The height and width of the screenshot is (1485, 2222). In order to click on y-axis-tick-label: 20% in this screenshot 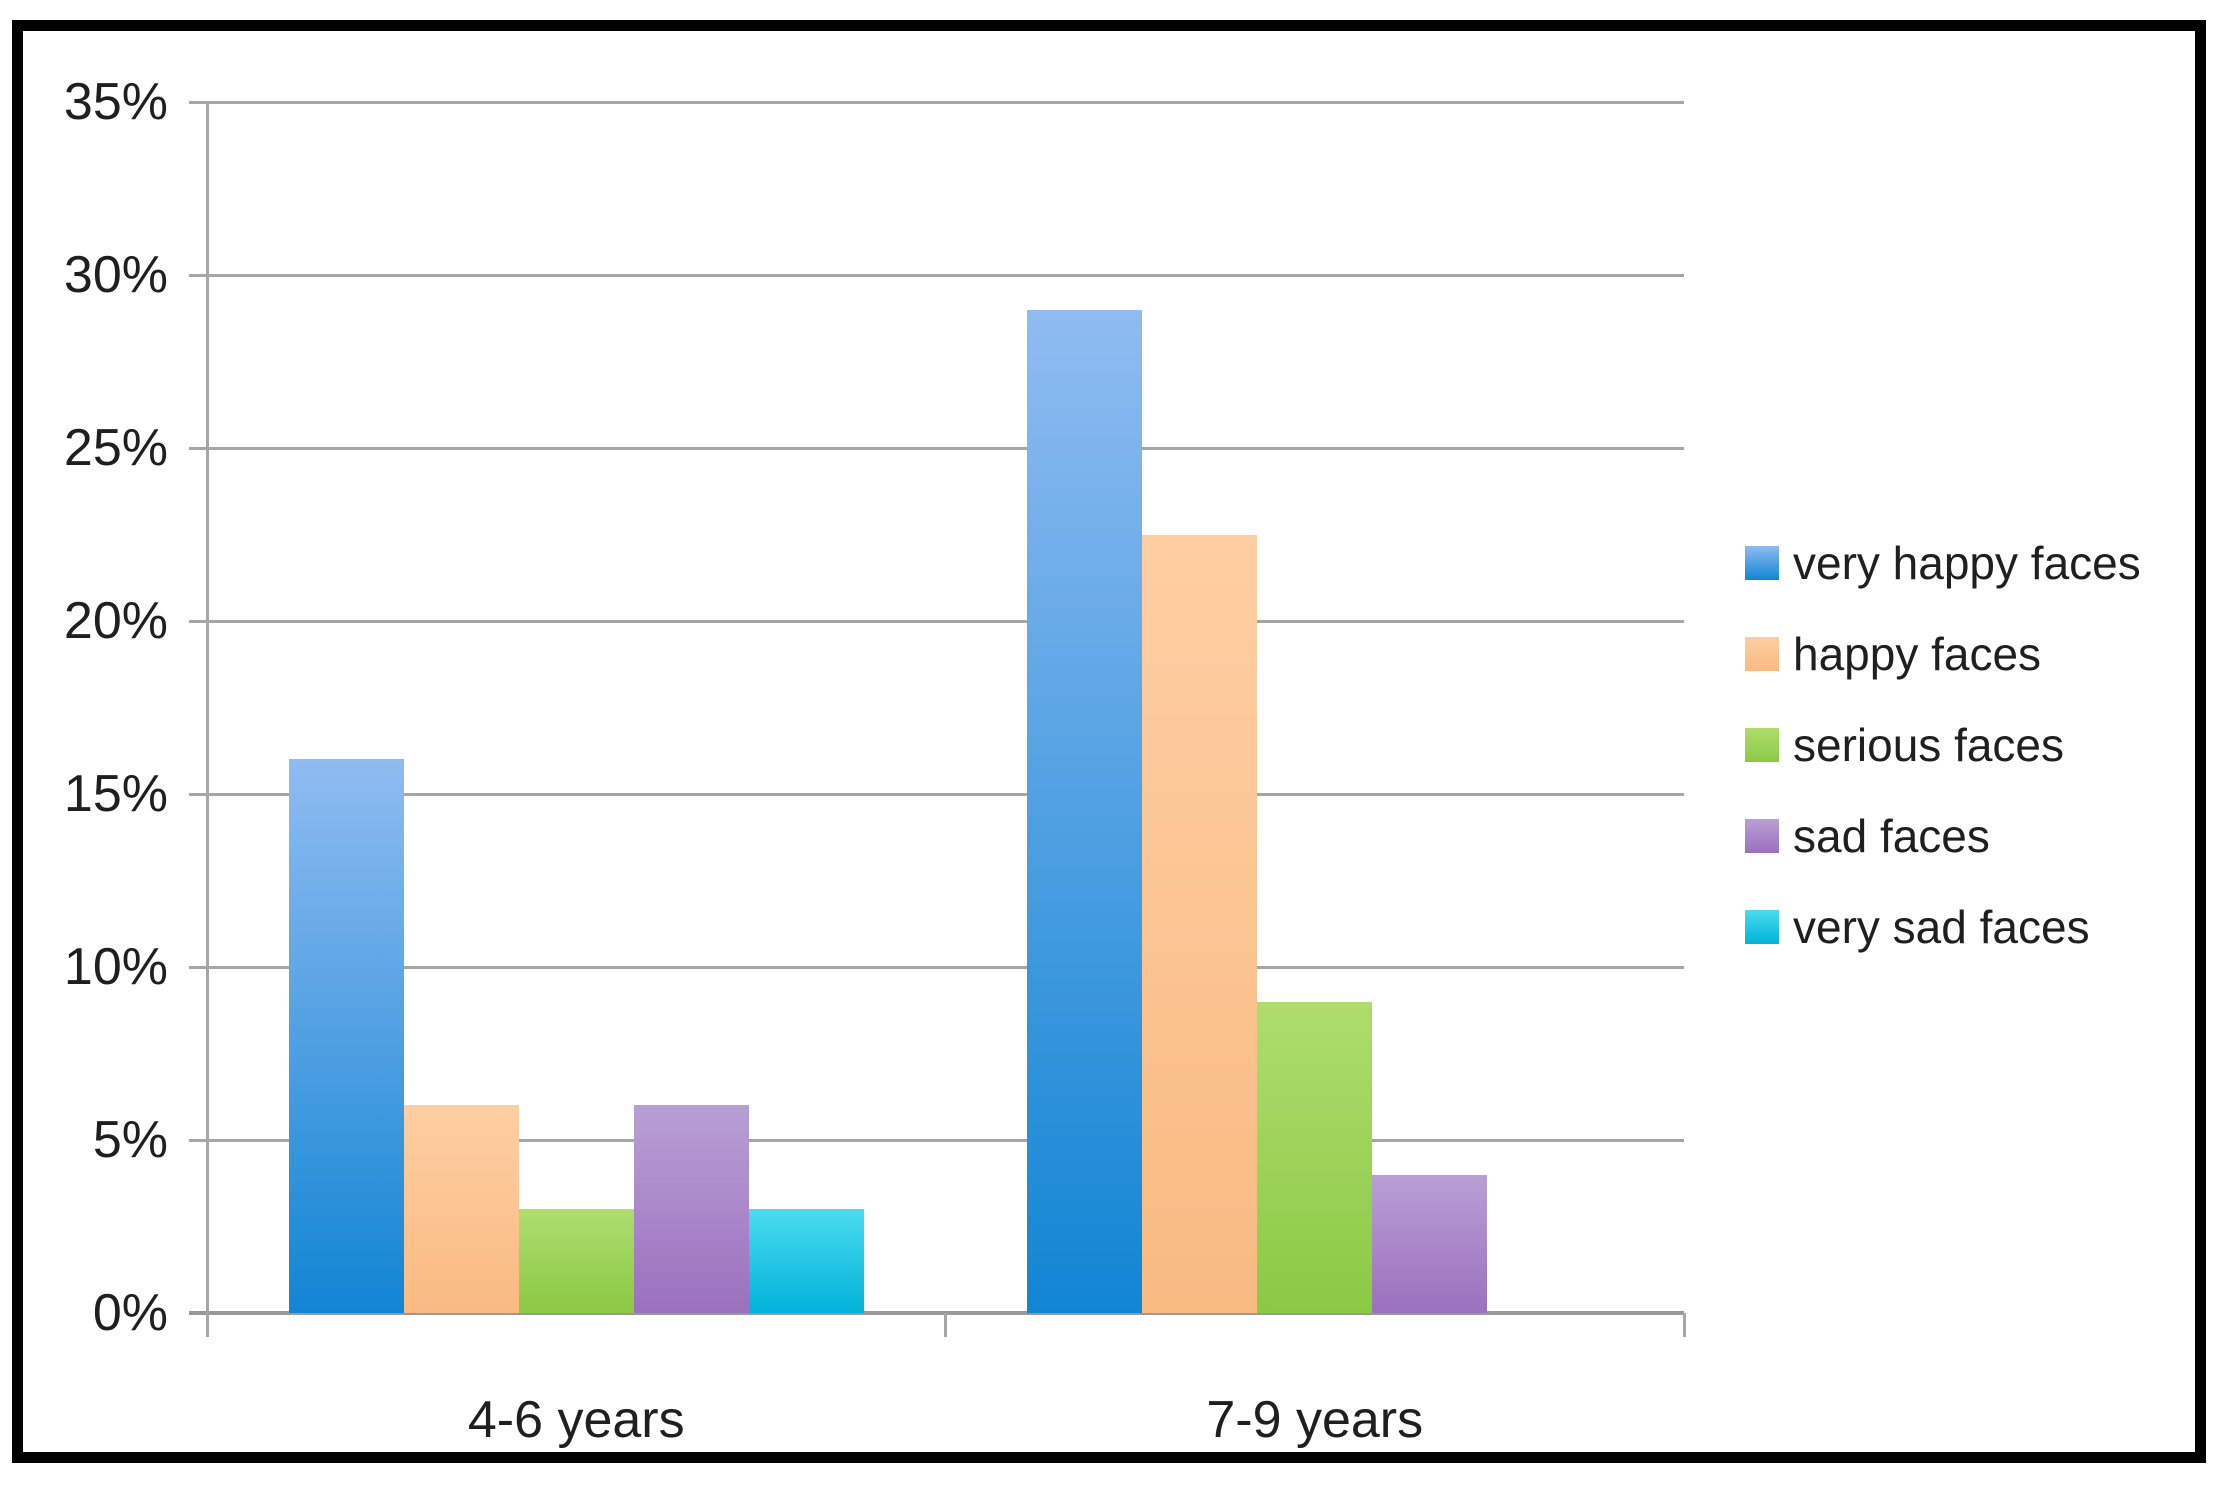, I will do `click(115, 621)`.